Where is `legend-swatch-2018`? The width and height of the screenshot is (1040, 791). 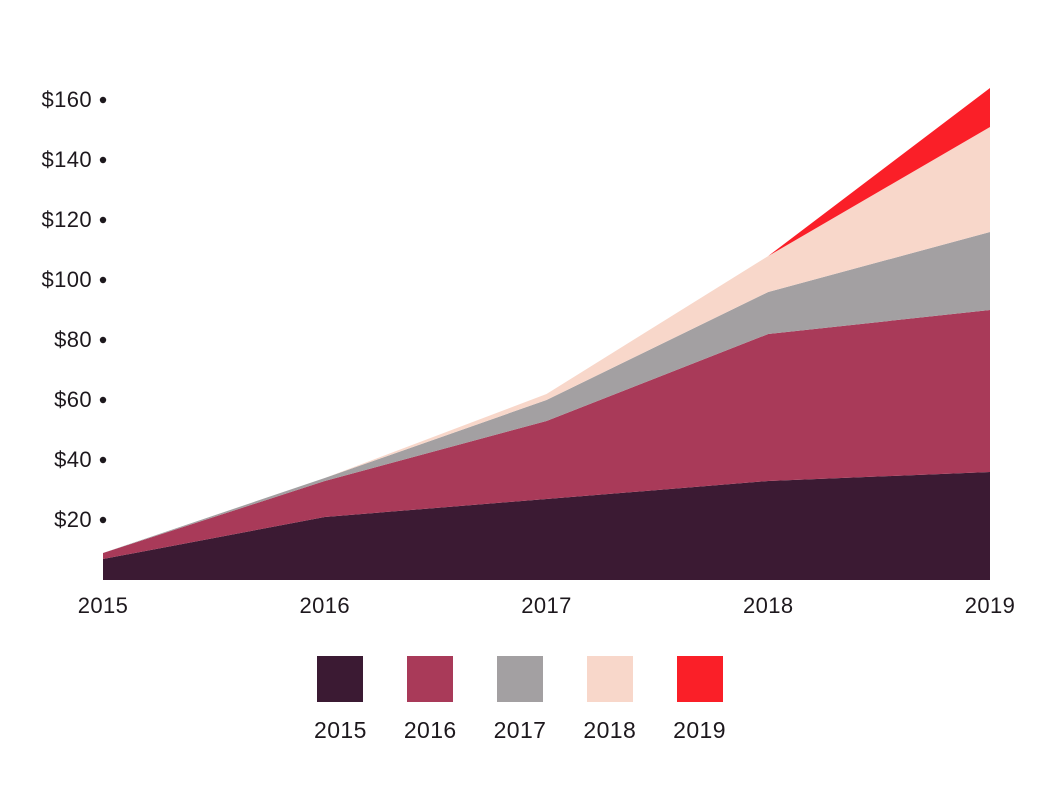
legend-swatch-2018 is located at coordinates (609, 679).